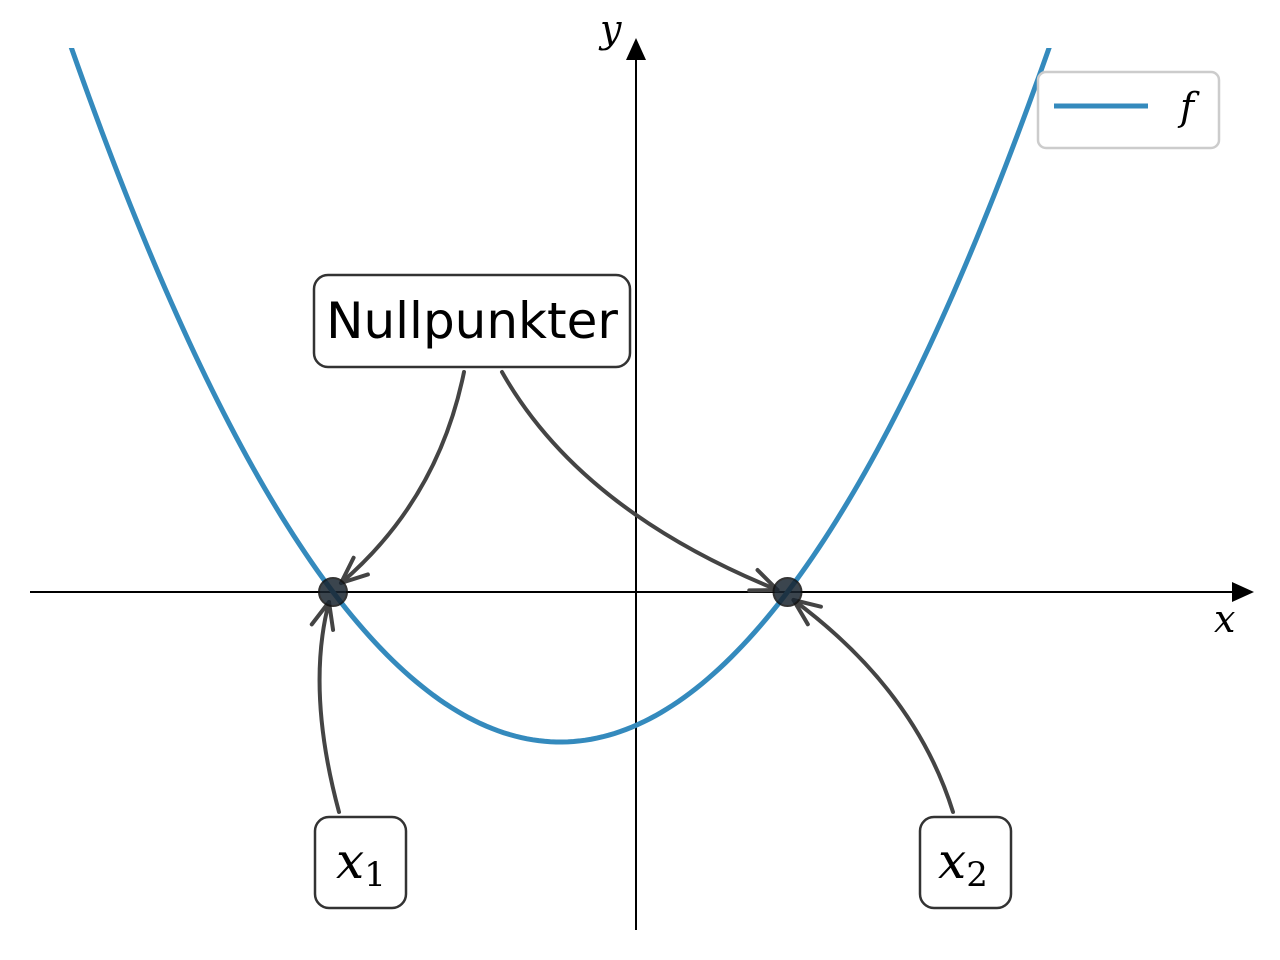 Image resolution: width=1280 pixels, height=960 pixels. Describe the element at coordinates (1243, 592) in the screenshot. I see `x-axis-arrowhead` at that location.